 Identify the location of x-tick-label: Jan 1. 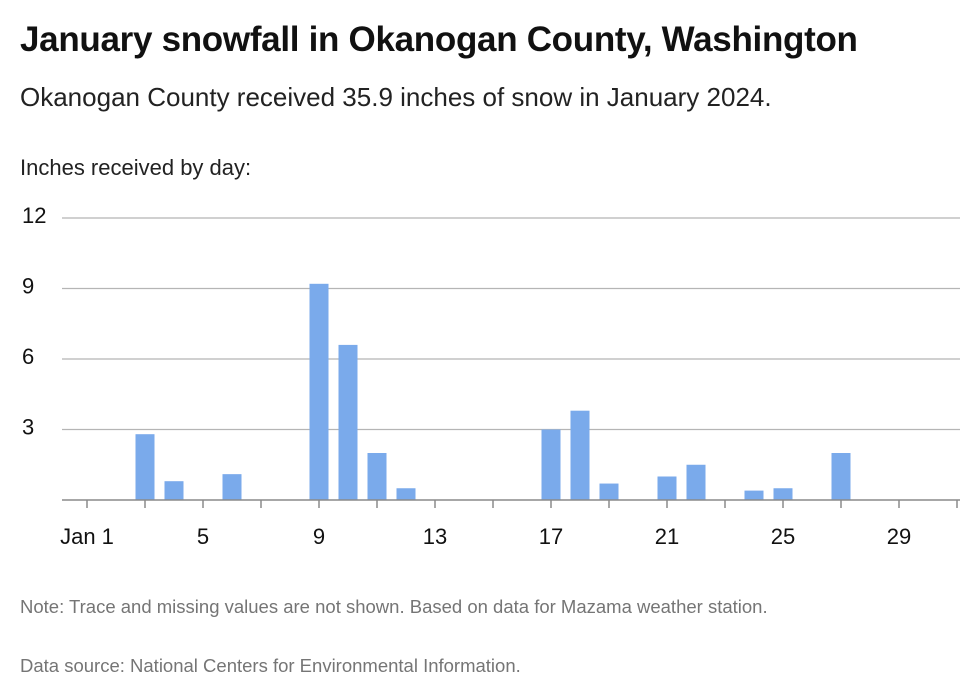
(87, 536).